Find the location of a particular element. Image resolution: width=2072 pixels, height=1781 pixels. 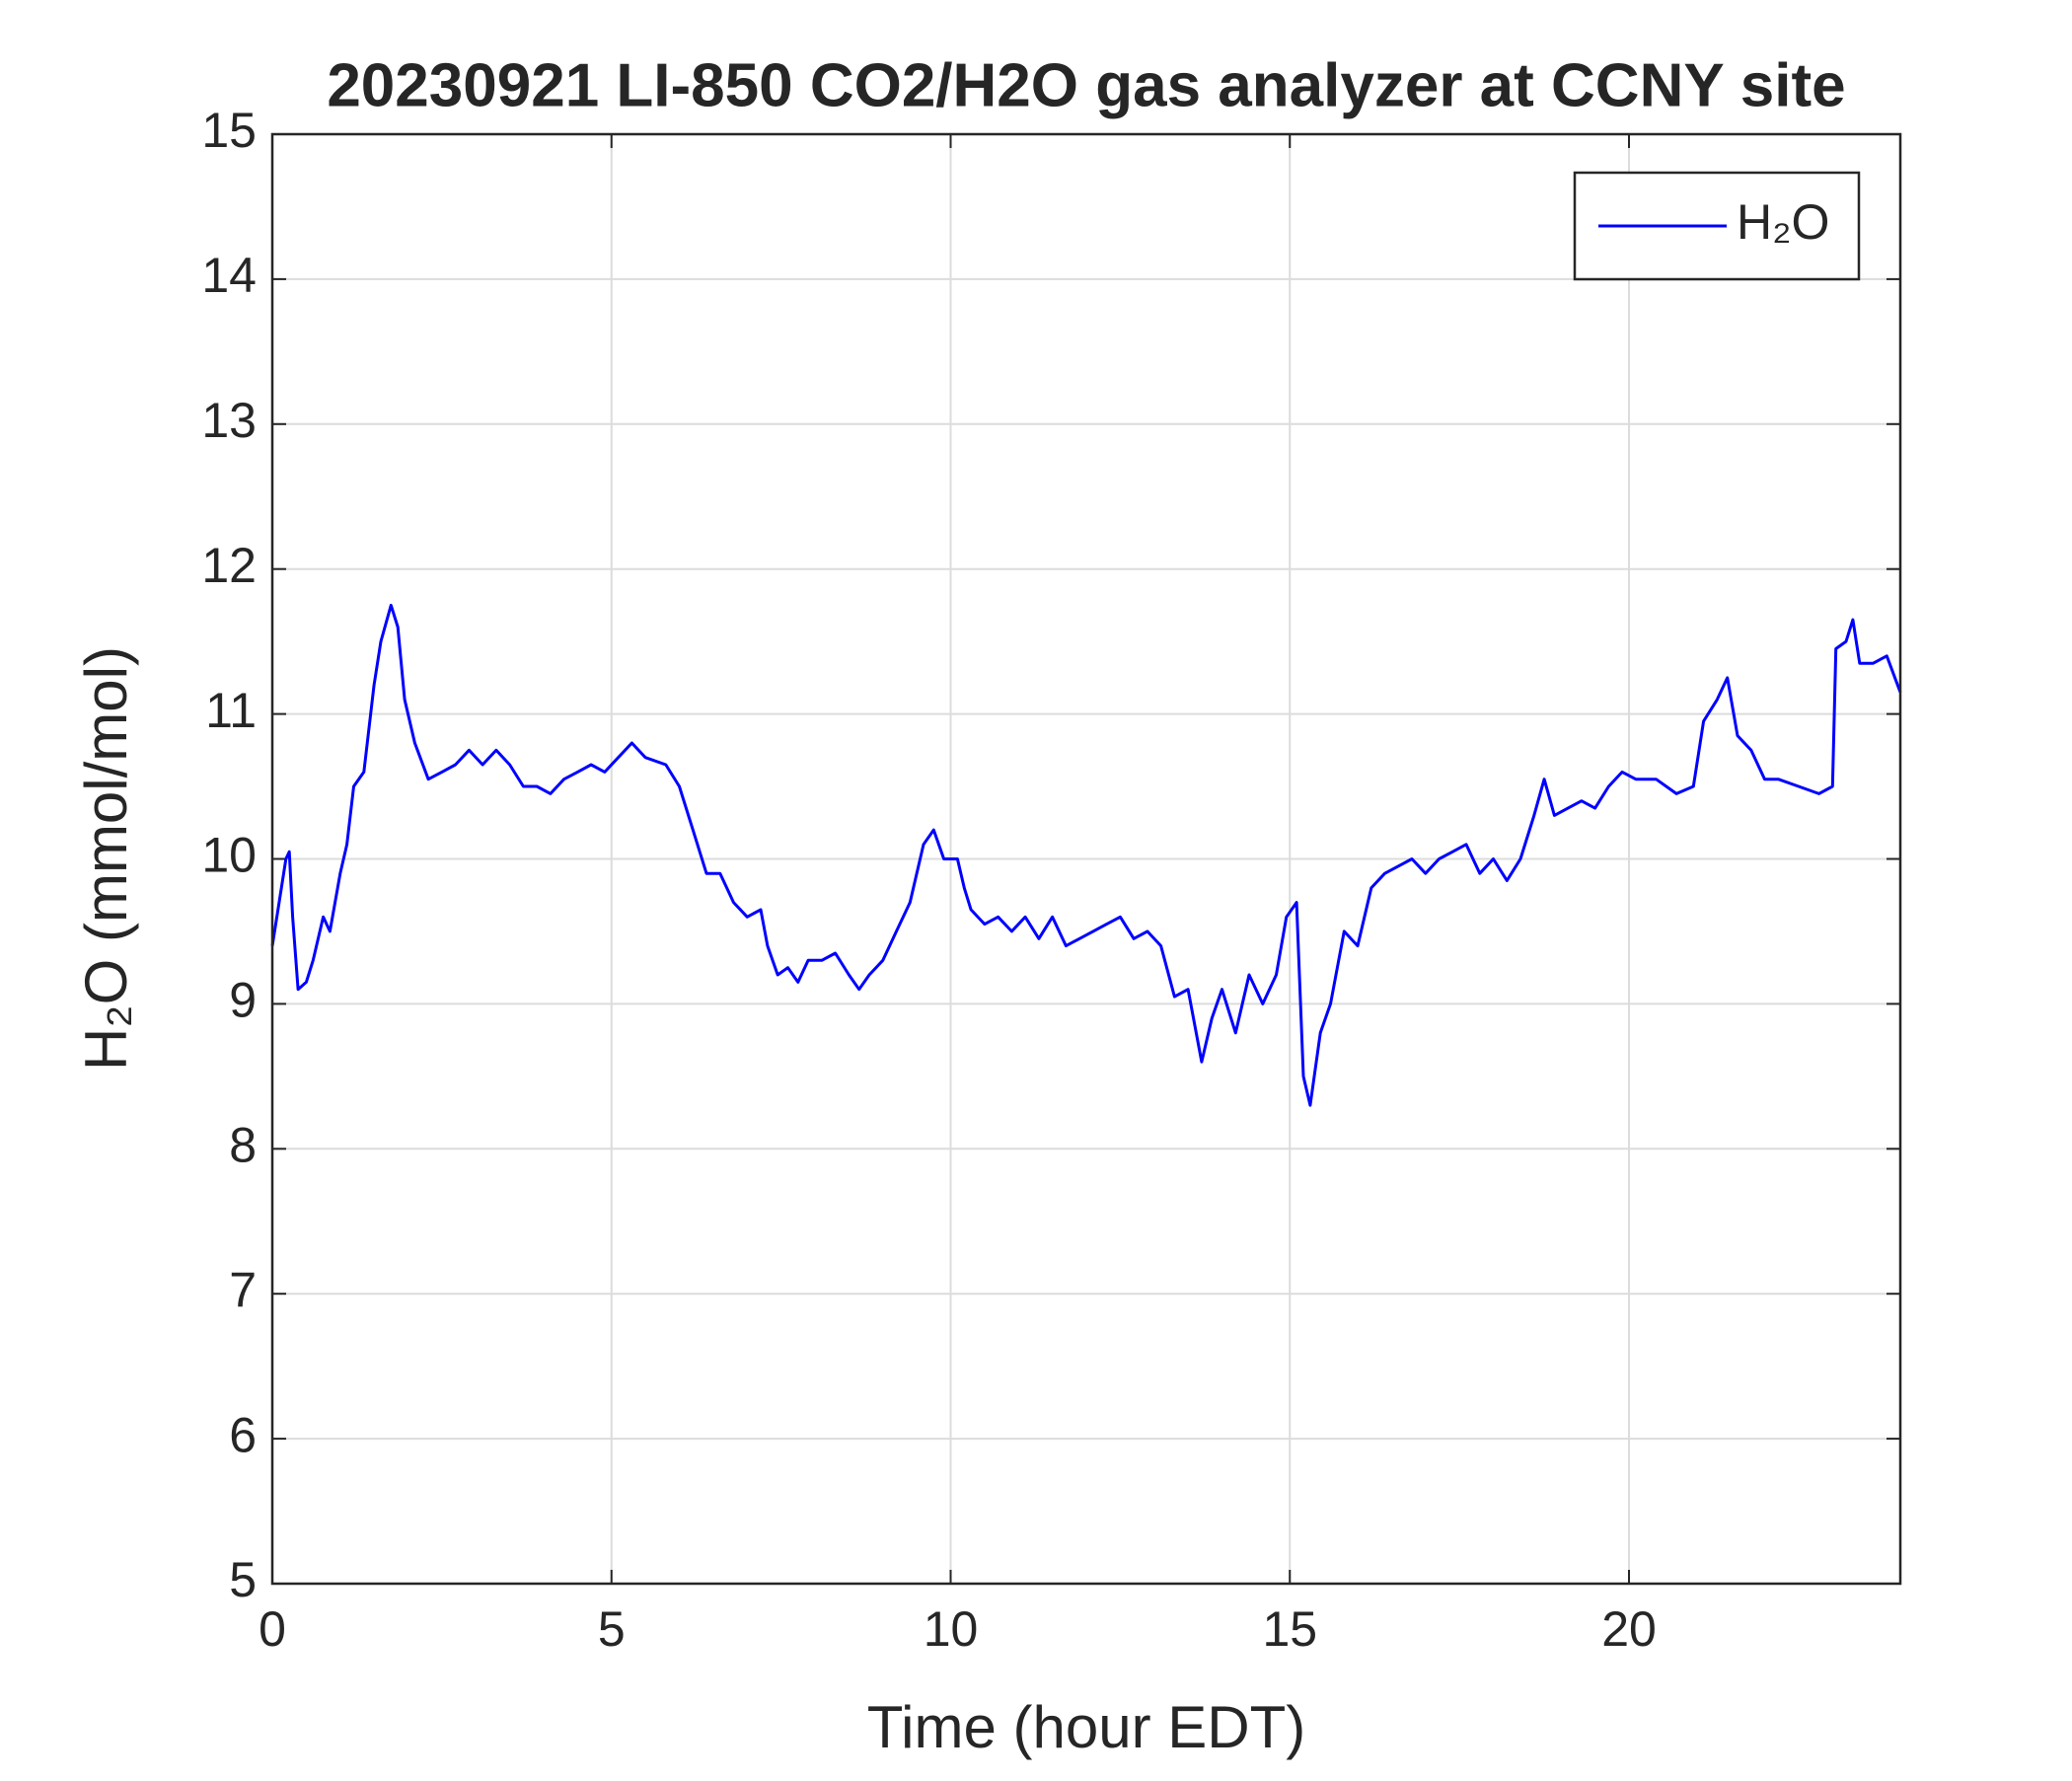

x-tick-label: 20 is located at coordinates (1629, 1629).